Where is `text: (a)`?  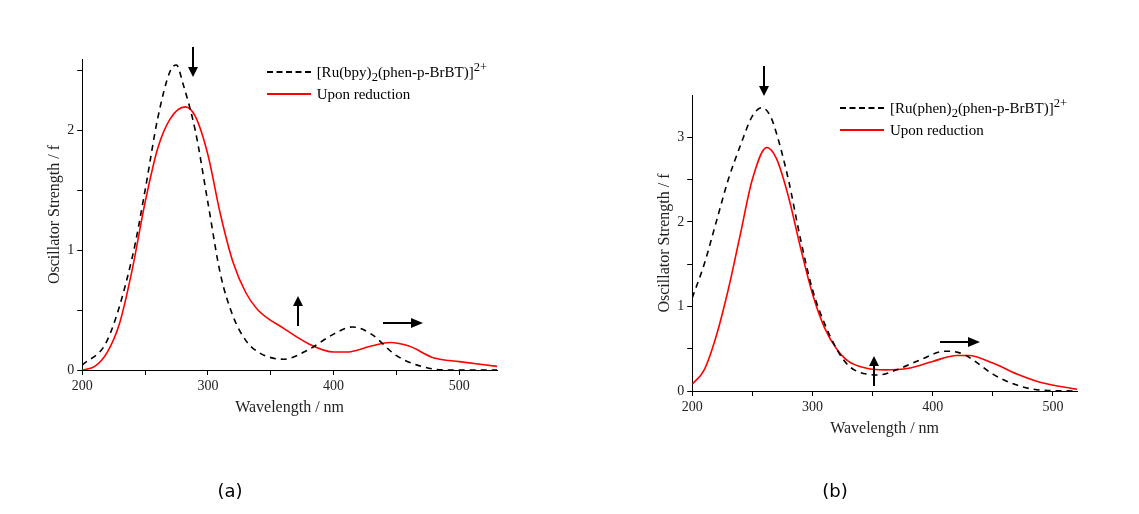
text: (a) is located at coordinates (230, 490).